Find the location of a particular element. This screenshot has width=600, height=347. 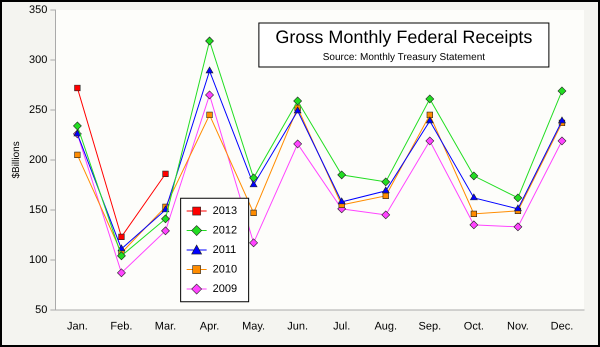

x-tick-label: Apr. is located at coordinates (210, 326).